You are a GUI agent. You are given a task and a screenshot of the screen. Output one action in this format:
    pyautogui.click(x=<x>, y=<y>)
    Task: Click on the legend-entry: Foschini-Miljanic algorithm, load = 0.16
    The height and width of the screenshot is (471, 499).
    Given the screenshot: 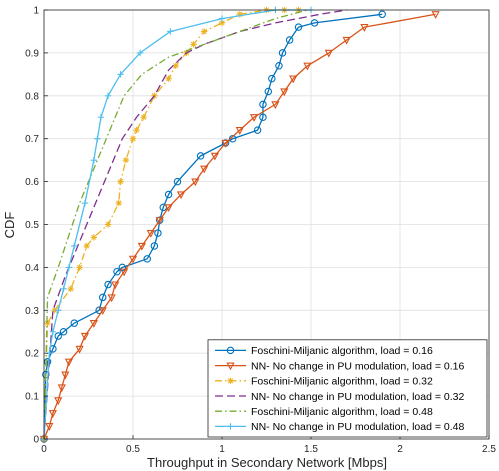 What is the action you would take?
    pyautogui.click(x=324, y=351)
    